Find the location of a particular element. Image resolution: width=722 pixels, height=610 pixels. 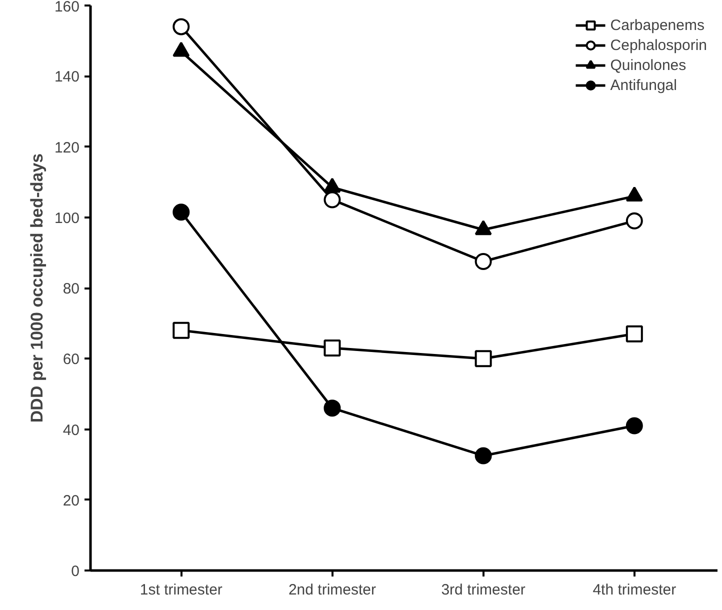

y-tick-label: 160 is located at coordinates (67, 8).